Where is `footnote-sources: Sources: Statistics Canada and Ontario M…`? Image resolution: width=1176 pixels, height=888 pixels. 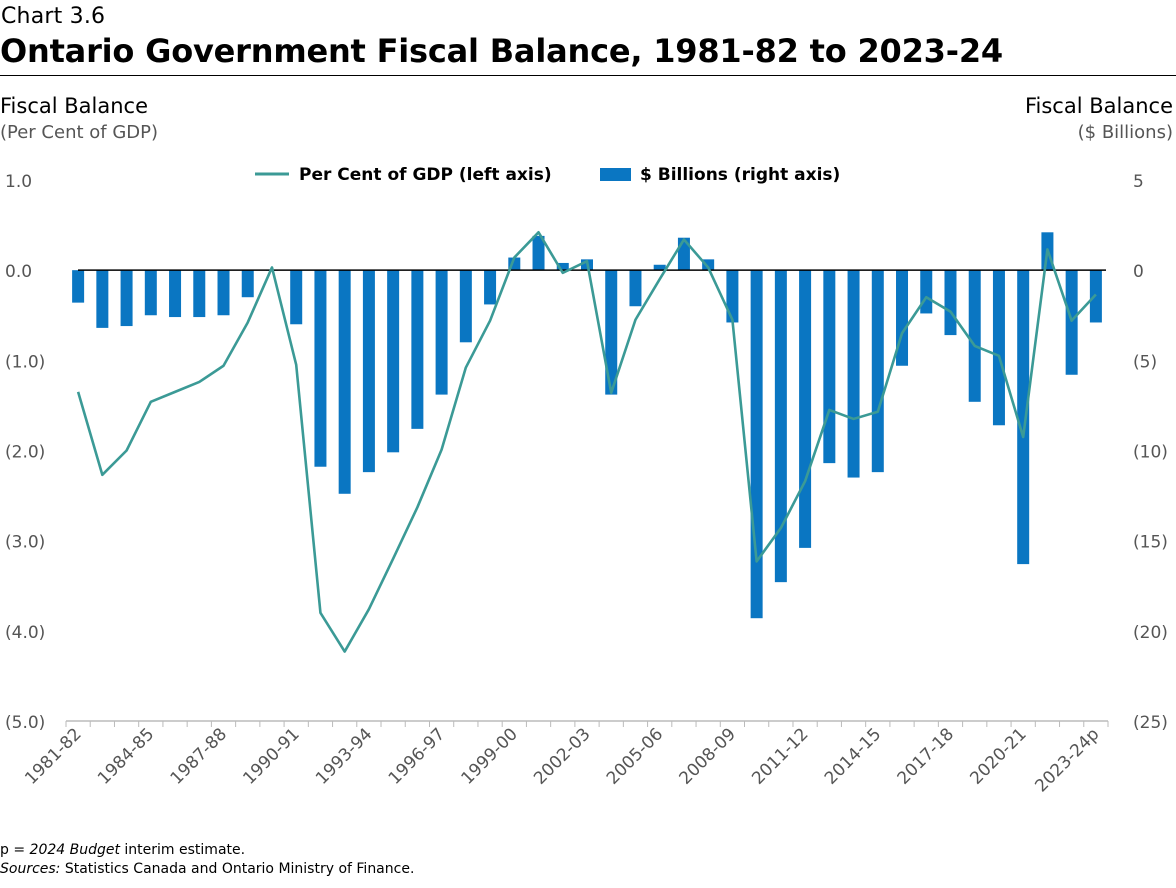
footnote-sources: Sources: Statistics Canada and Ontario M… is located at coordinates (207, 869).